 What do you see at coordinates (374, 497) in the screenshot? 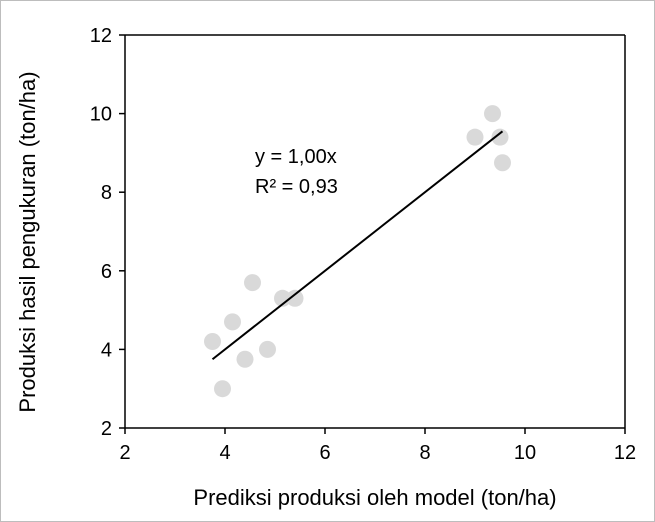
I see `x-axis-label: Prediksi produksi oleh model (ton/ha)` at bounding box center [374, 497].